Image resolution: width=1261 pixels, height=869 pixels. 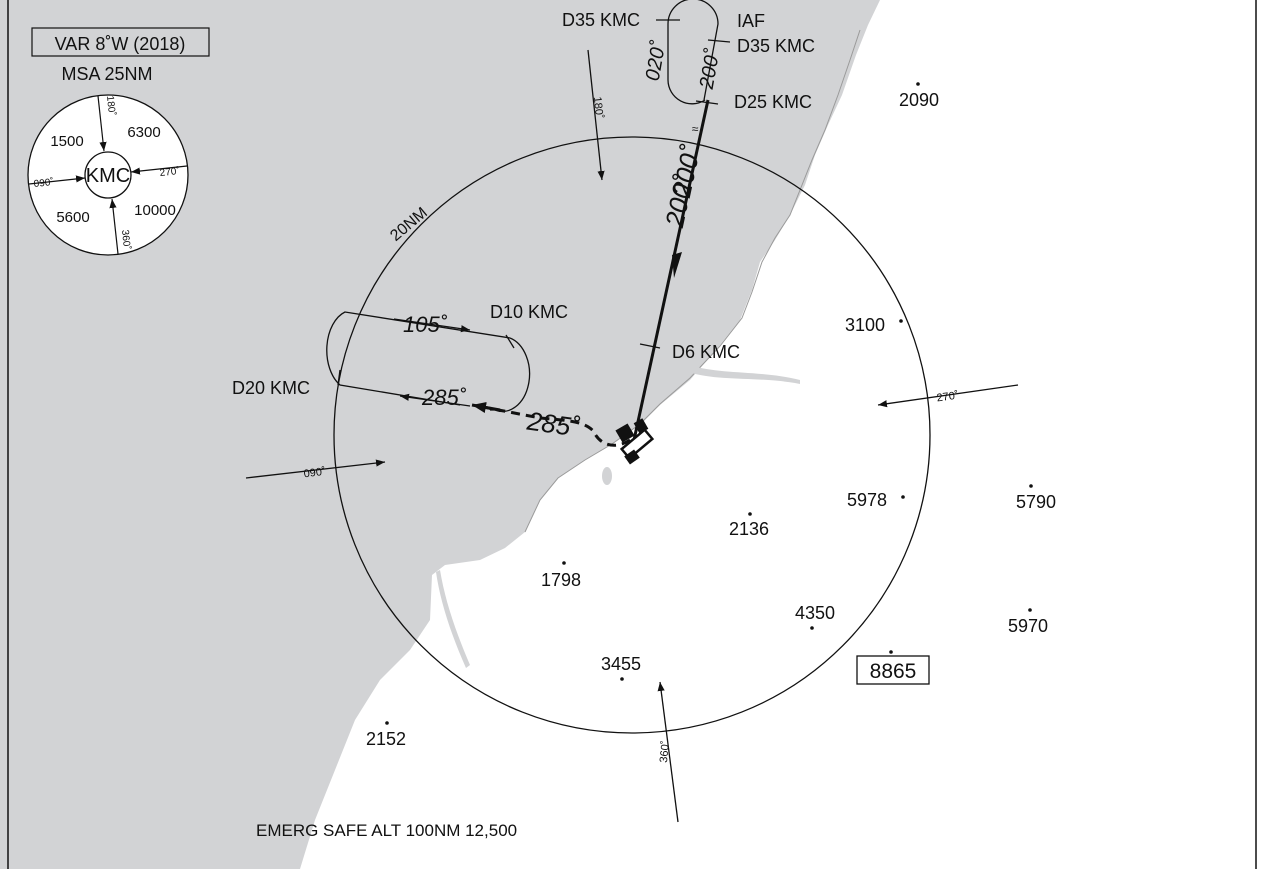 What do you see at coordinates (773, 102) in the screenshot?
I see `fix-d25: D25 KMC` at bounding box center [773, 102].